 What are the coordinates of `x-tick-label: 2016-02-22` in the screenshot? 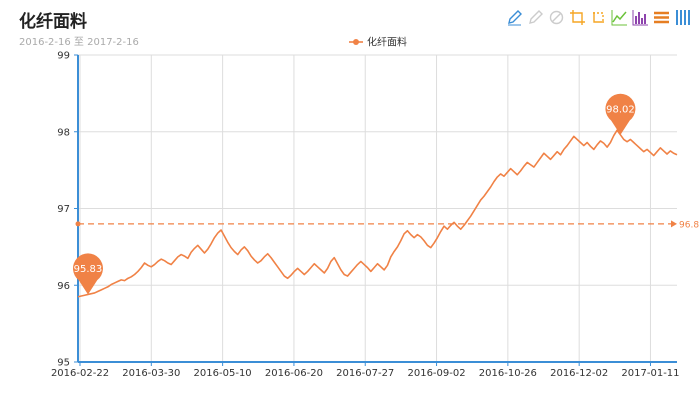 It's located at (80, 373).